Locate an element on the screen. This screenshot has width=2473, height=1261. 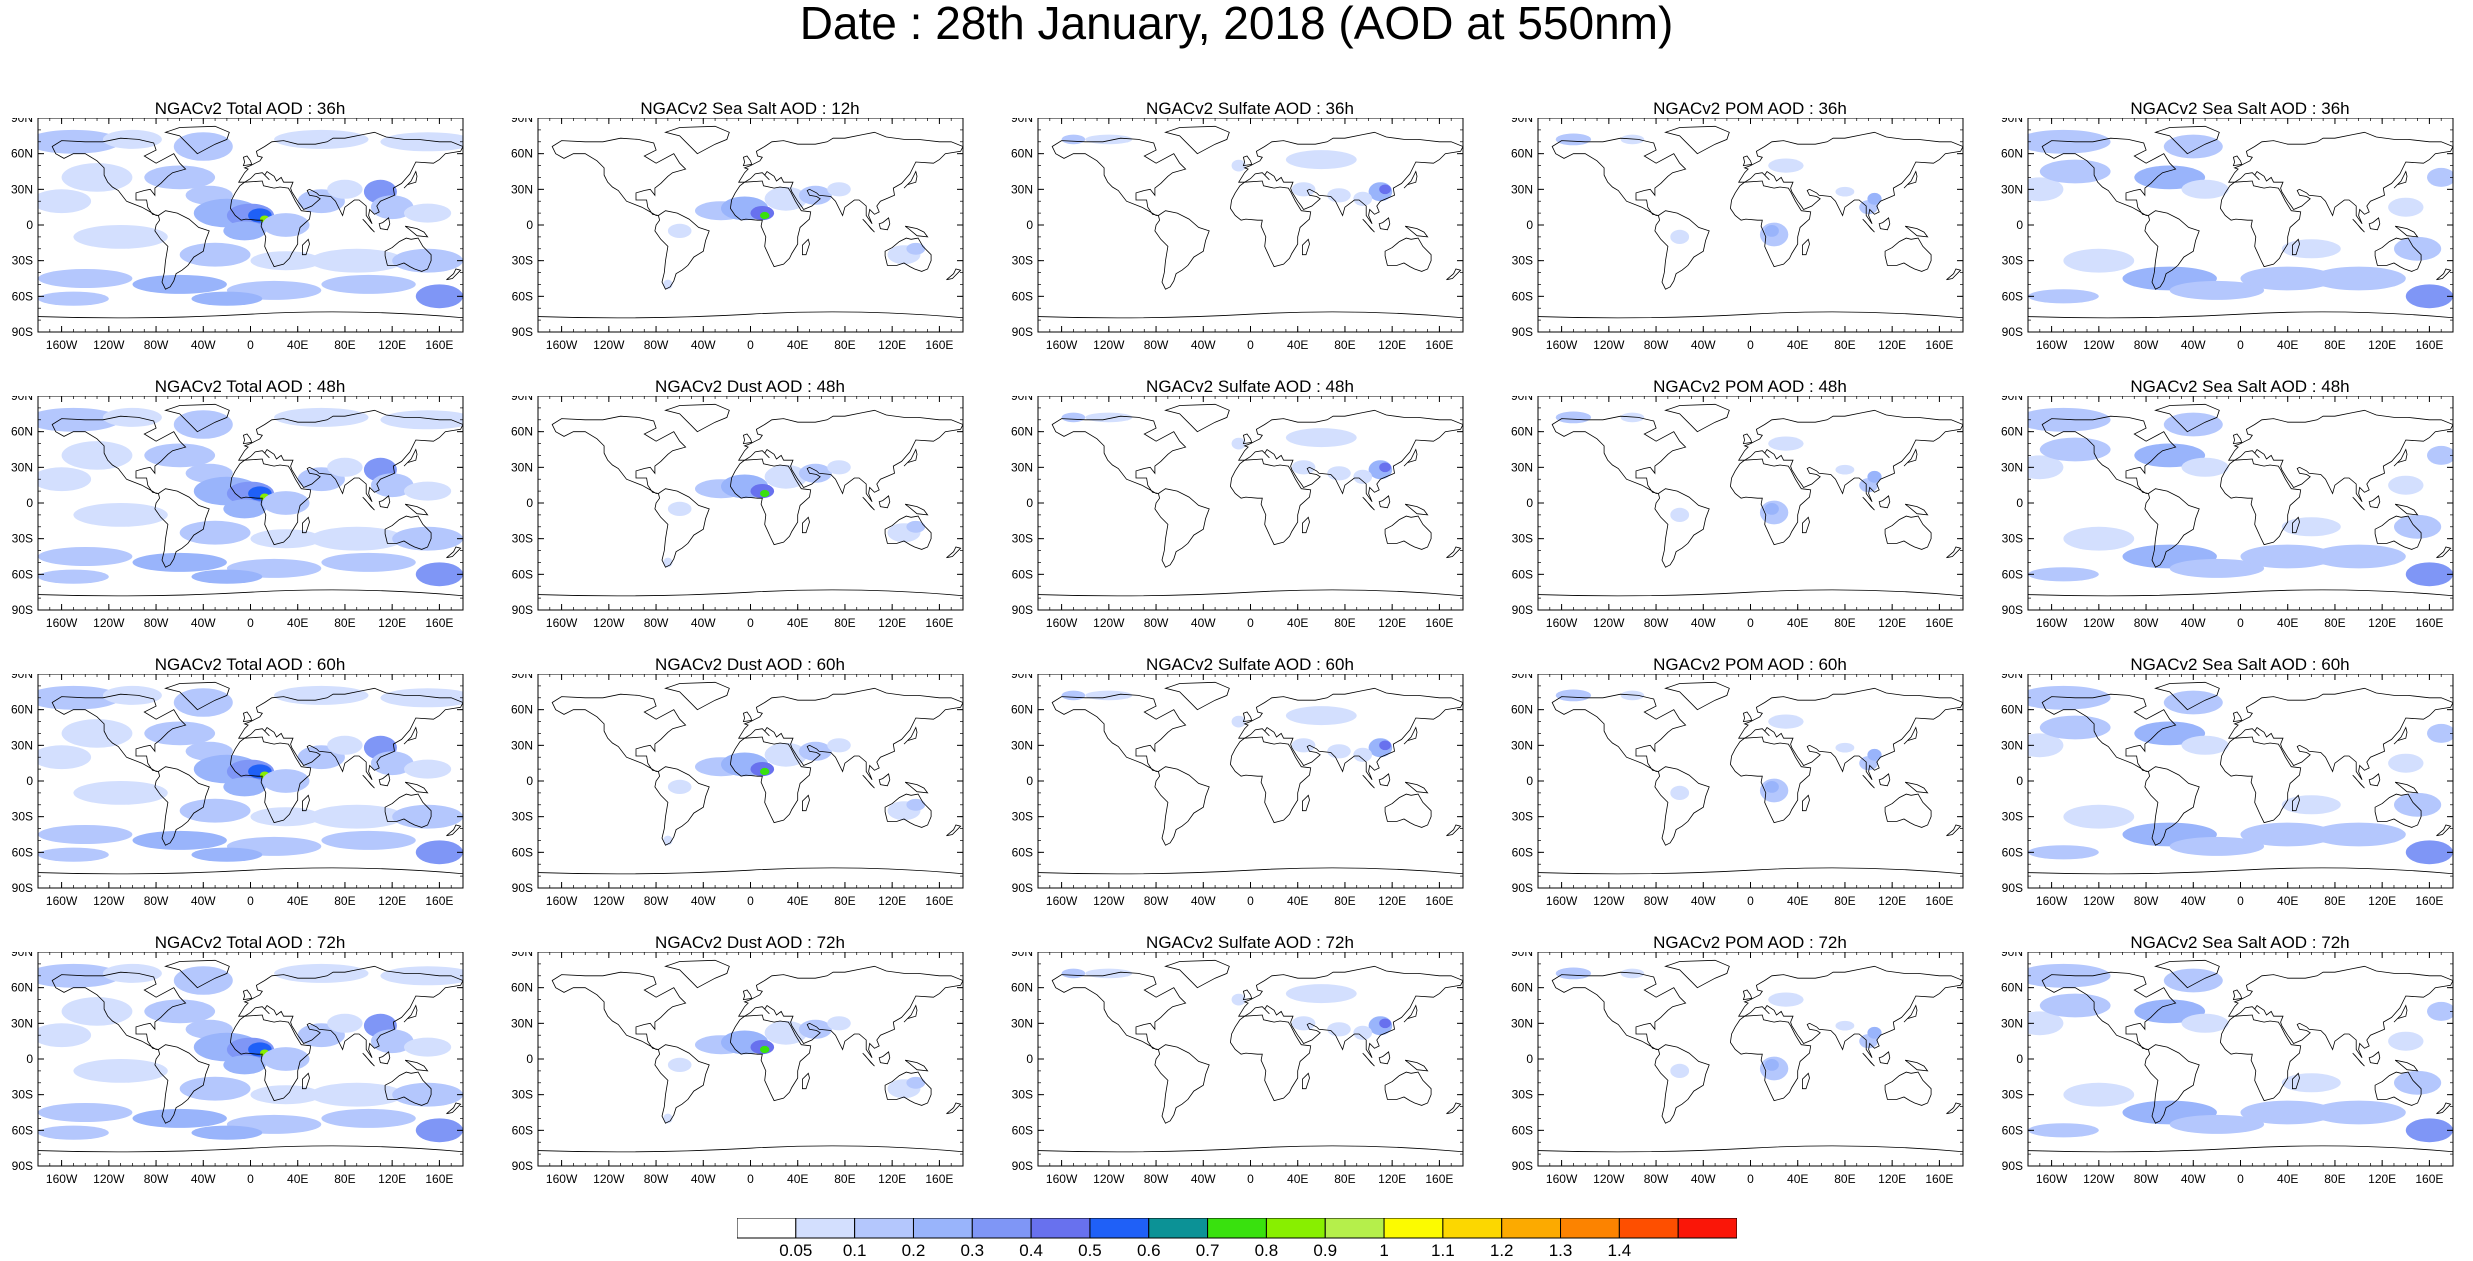
lat-tick-label: 60N is located at coordinates (1522, 432).